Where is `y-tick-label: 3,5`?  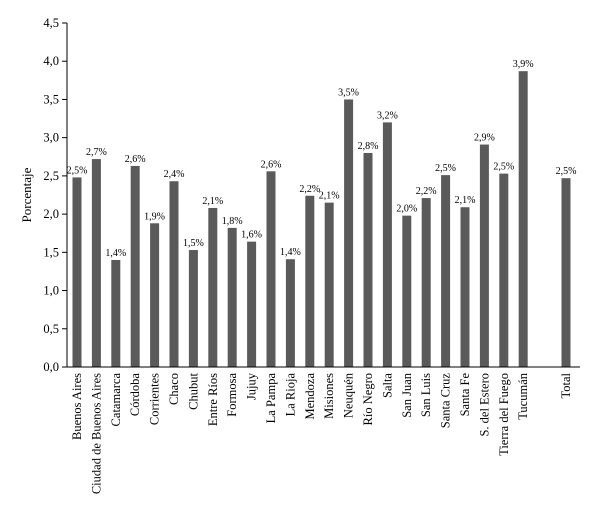
y-tick-label: 3,5 is located at coordinates (51, 99).